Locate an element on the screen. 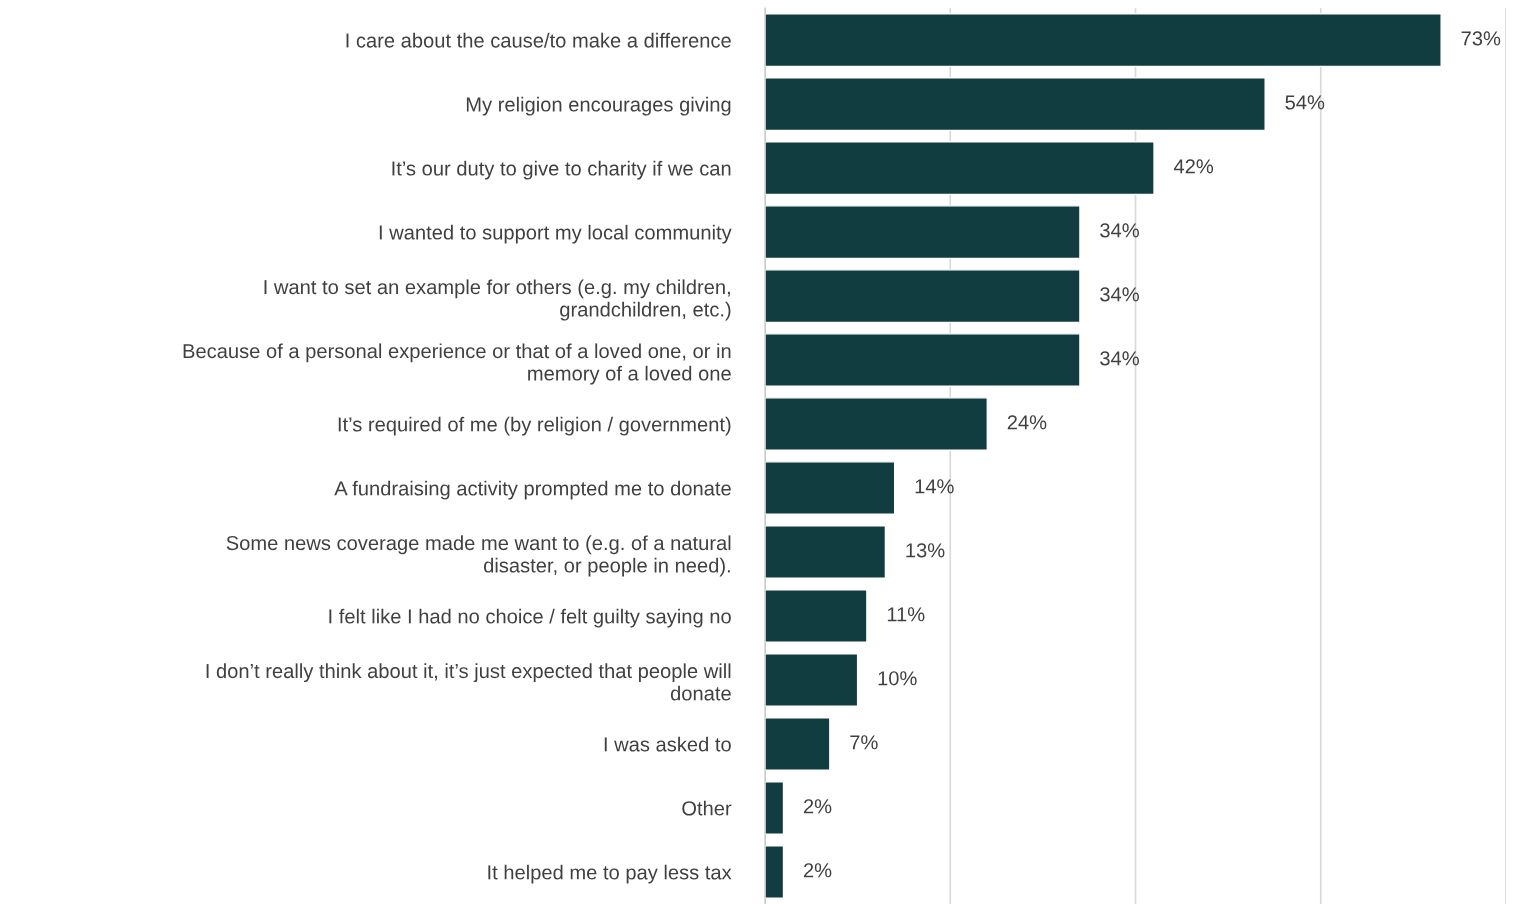 The height and width of the screenshot is (904, 1514). data-label: 73% is located at coordinates (1481, 38).